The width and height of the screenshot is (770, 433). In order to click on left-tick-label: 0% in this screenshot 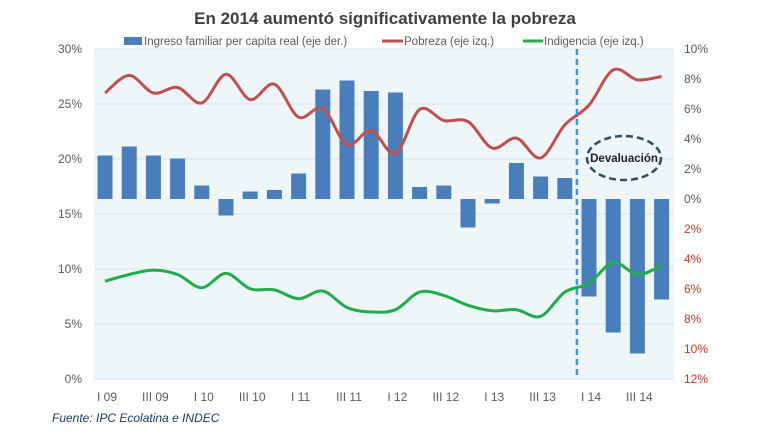, I will do `click(74, 379)`.